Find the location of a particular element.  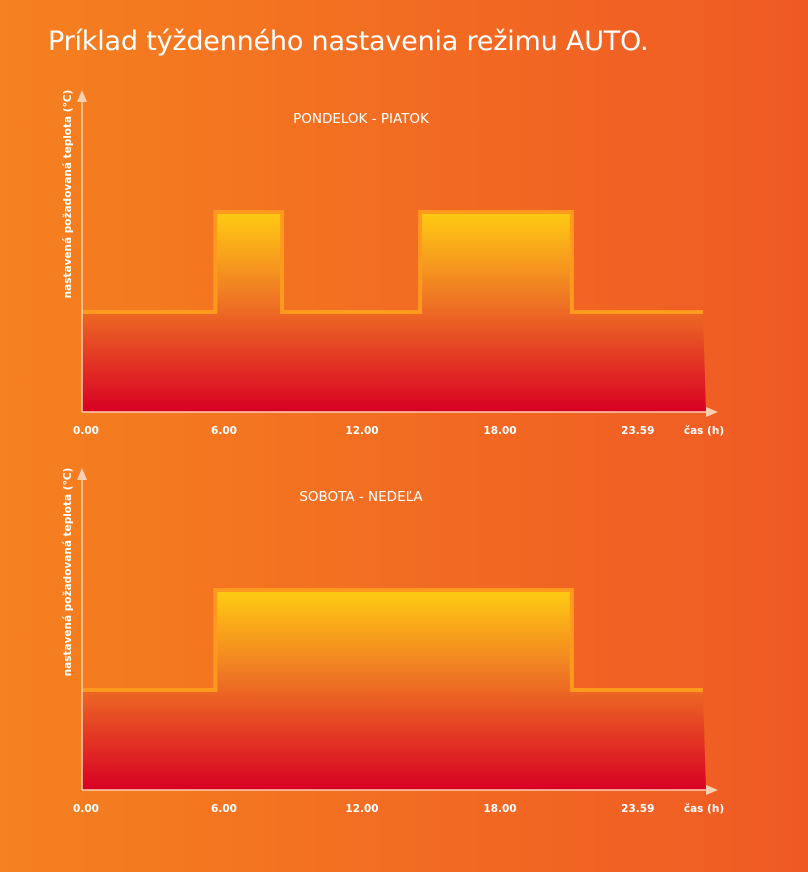

chart-title: PONDELOK - PIATOK is located at coordinates (361, 119).